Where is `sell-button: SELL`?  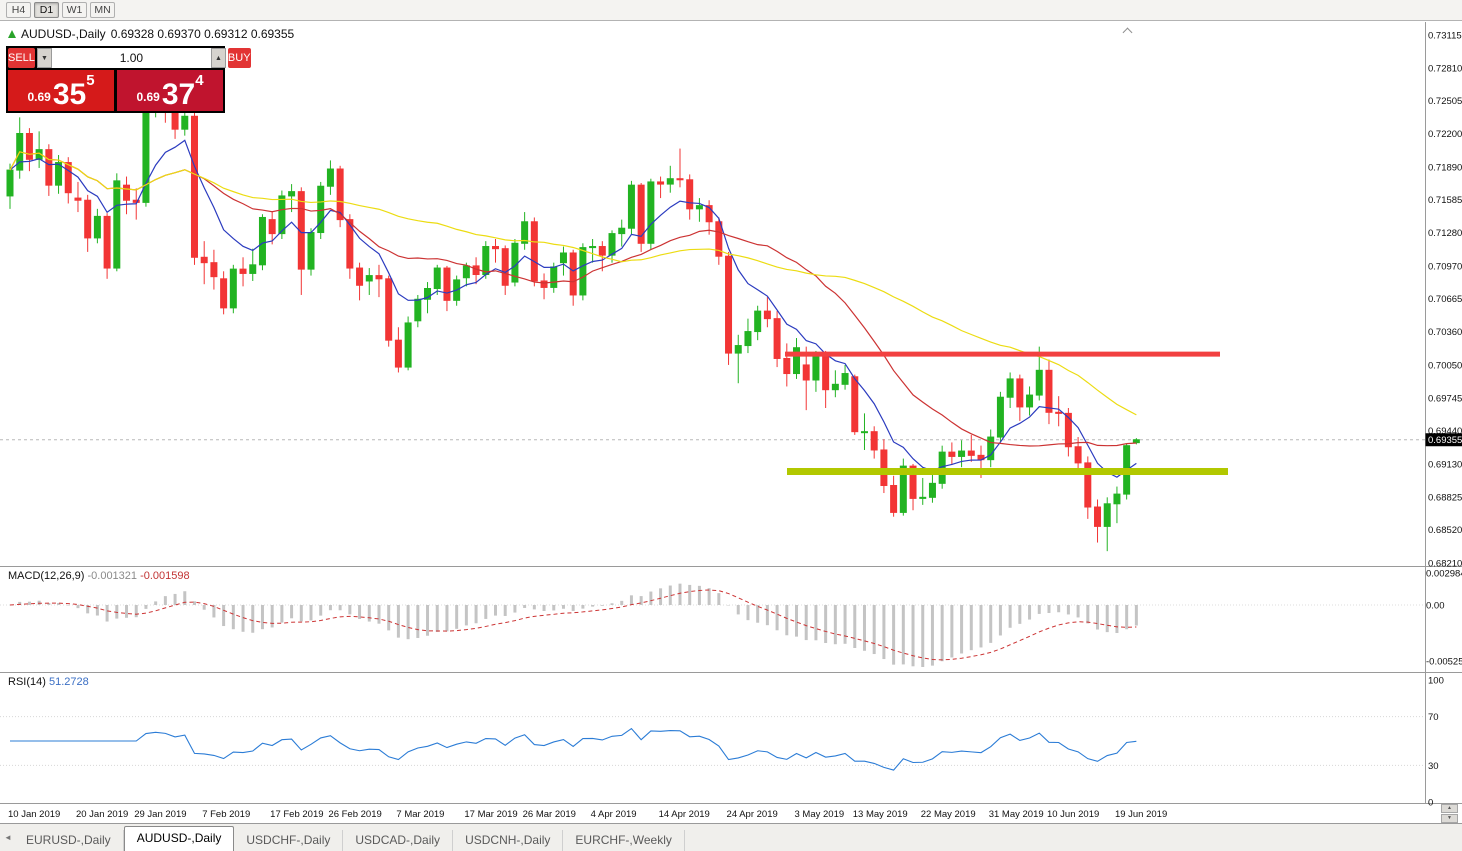 sell-button: SELL is located at coordinates (21, 58).